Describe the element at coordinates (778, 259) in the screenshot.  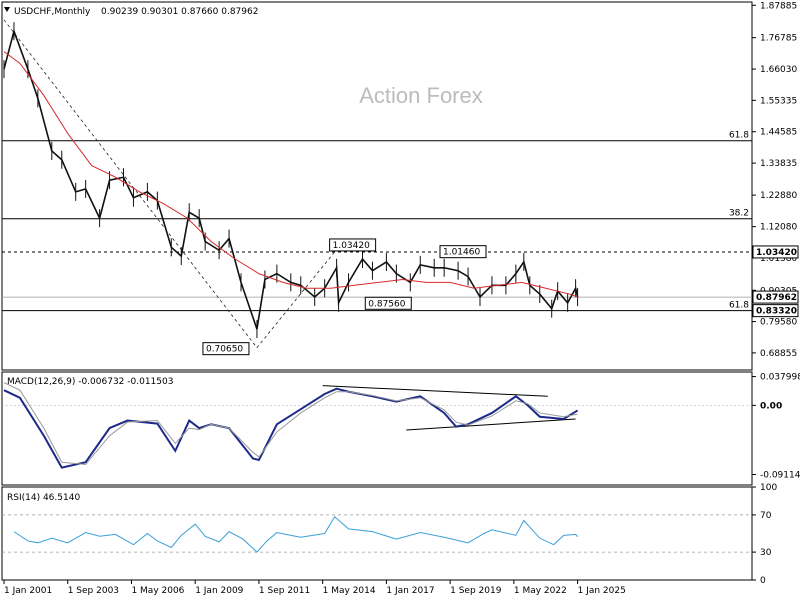
I see `price-axis-label: 1.01380` at that location.